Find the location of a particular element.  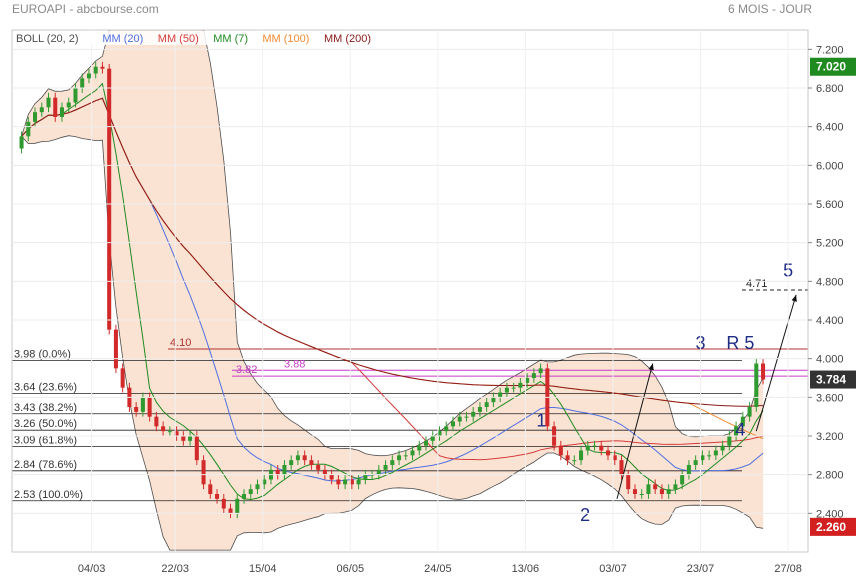

fib-label: 2.53 (100.0%) is located at coordinates (48, 495).